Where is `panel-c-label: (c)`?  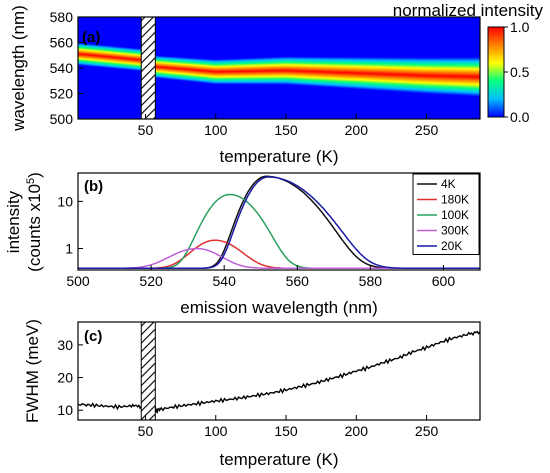
panel-c-label: (c) is located at coordinates (93, 336).